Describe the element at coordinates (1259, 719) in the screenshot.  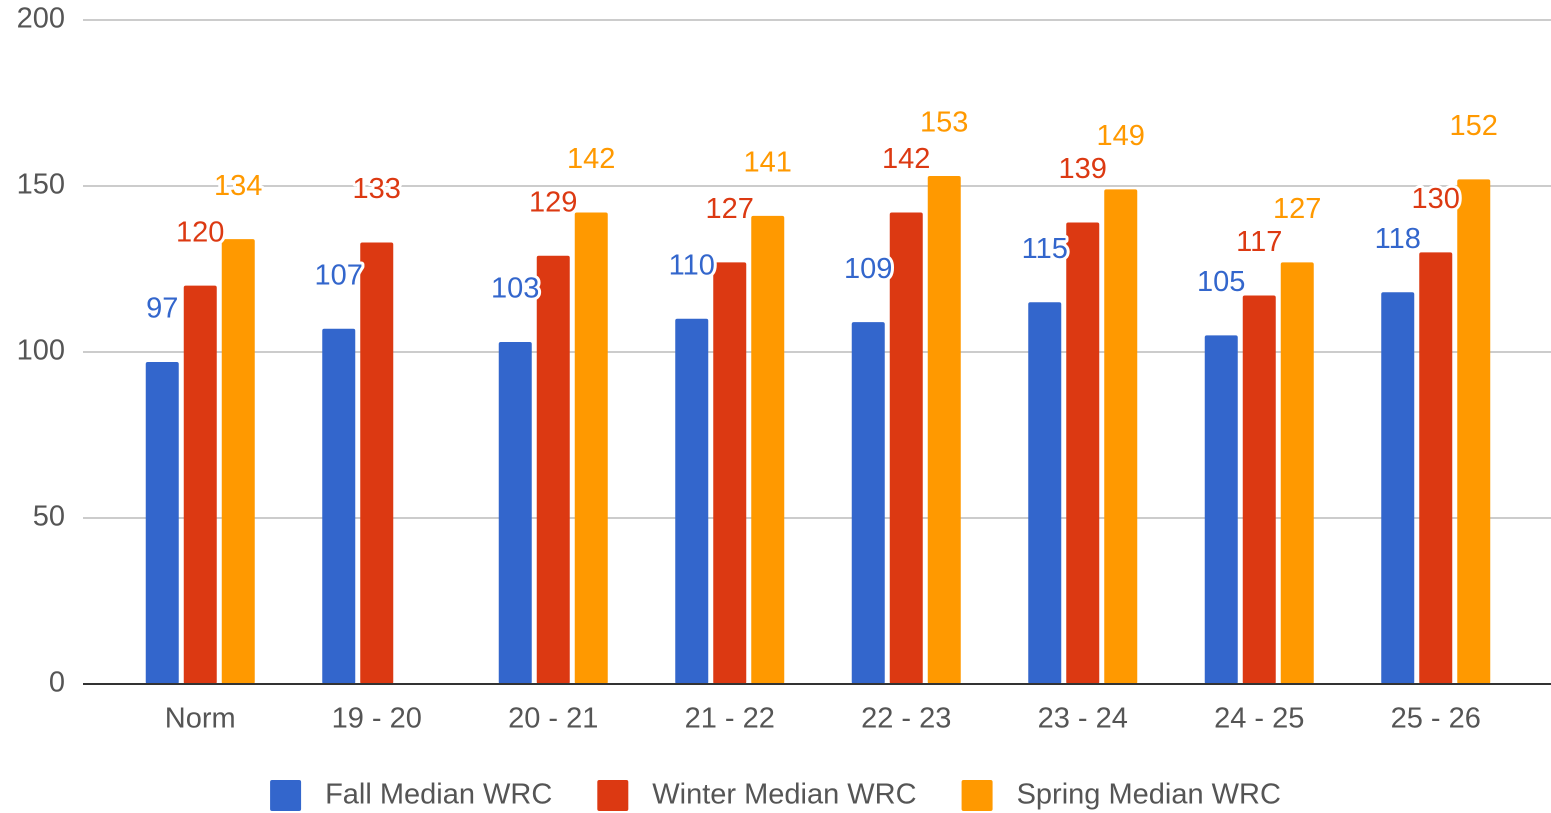
I see `x-tick-label: 24 - 25` at that location.